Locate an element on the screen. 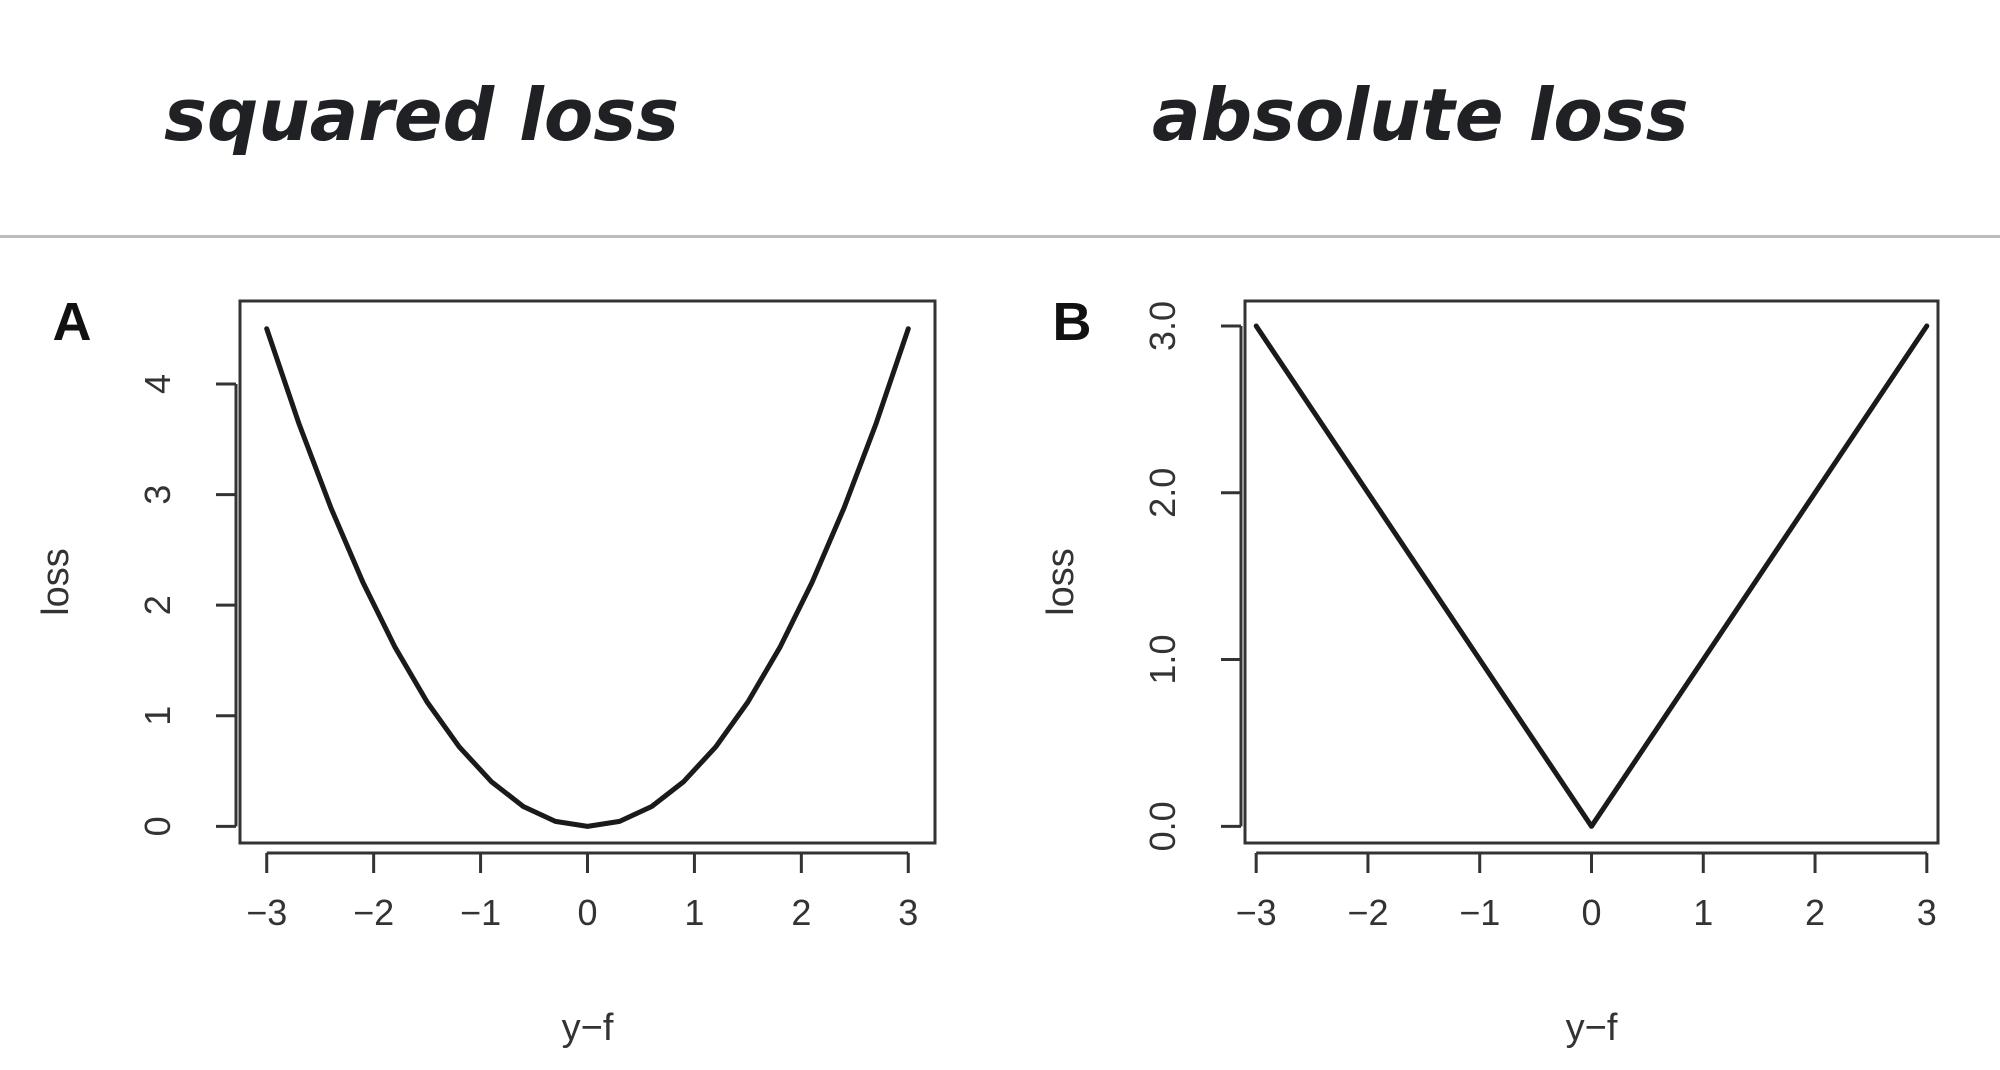 The image size is (2000, 1070). y-tick-label: 2 is located at coordinates (157, 605).